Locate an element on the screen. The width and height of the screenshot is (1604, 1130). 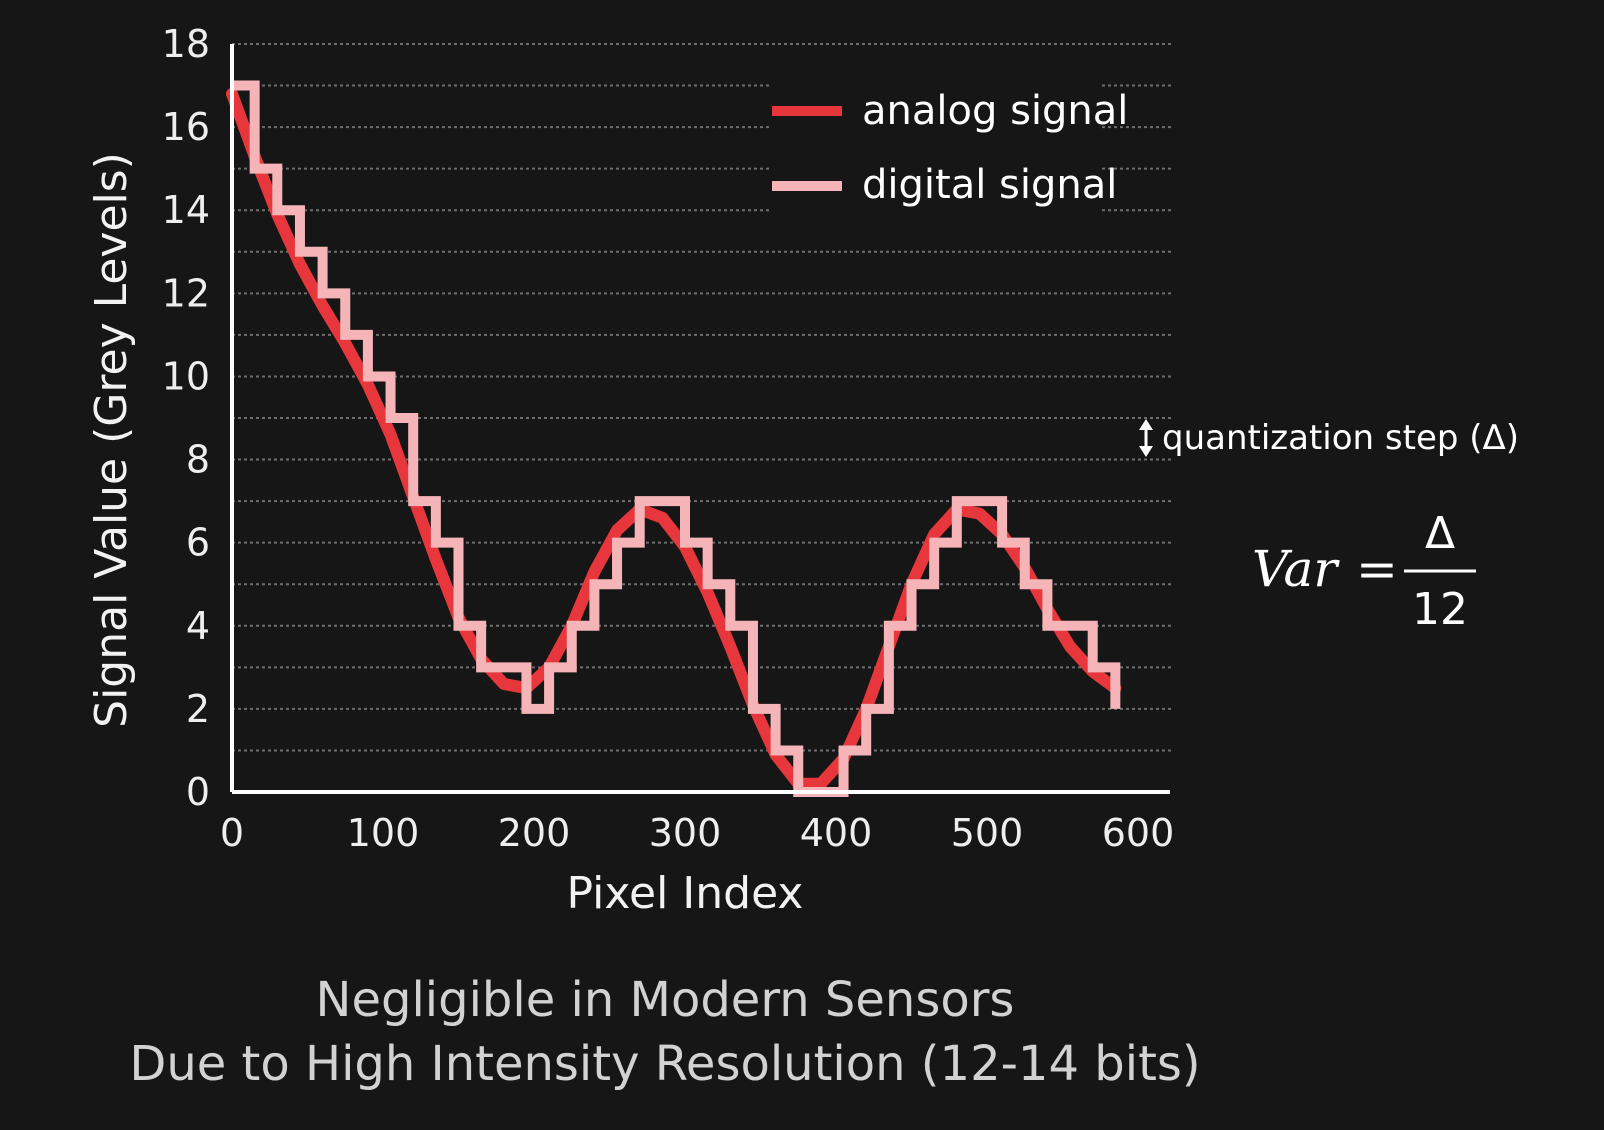
y-tick-label: 4 is located at coordinates (198, 626).